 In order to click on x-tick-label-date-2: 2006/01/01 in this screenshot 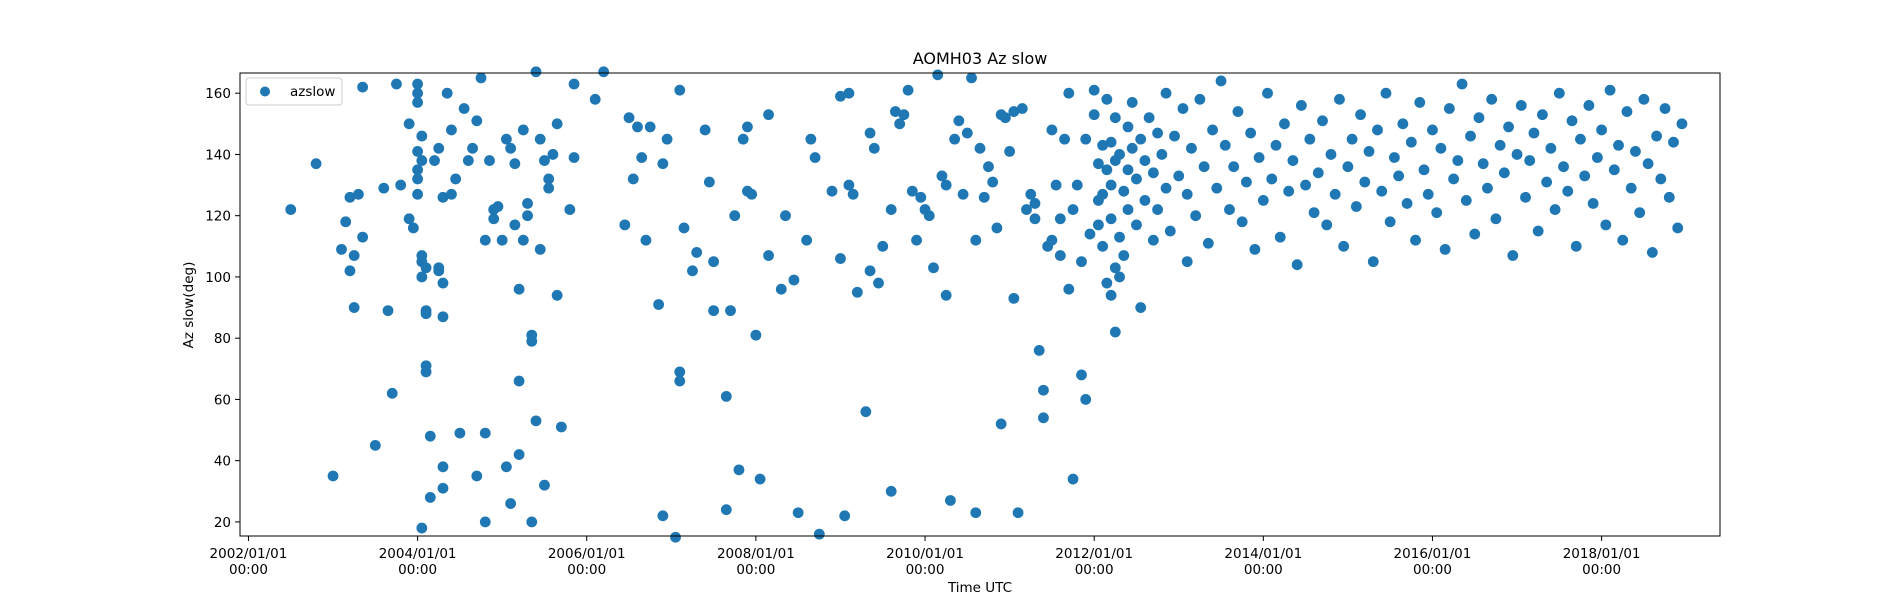, I will do `click(587, 554)`.